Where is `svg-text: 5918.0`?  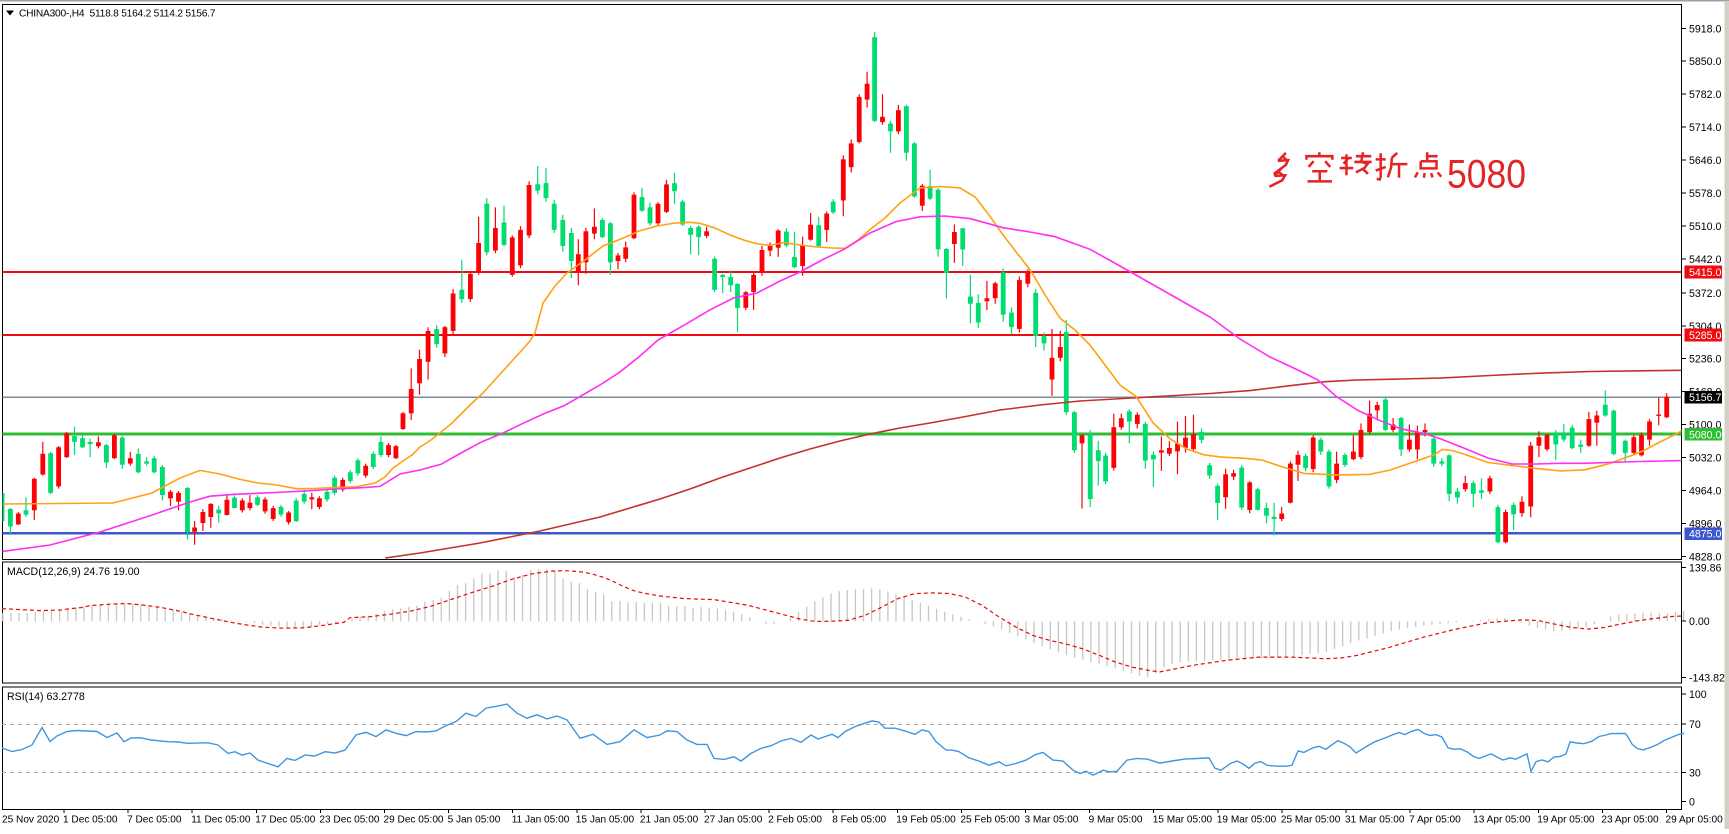 svg-text: 5918.0 is located at coordinates (1705, 29).